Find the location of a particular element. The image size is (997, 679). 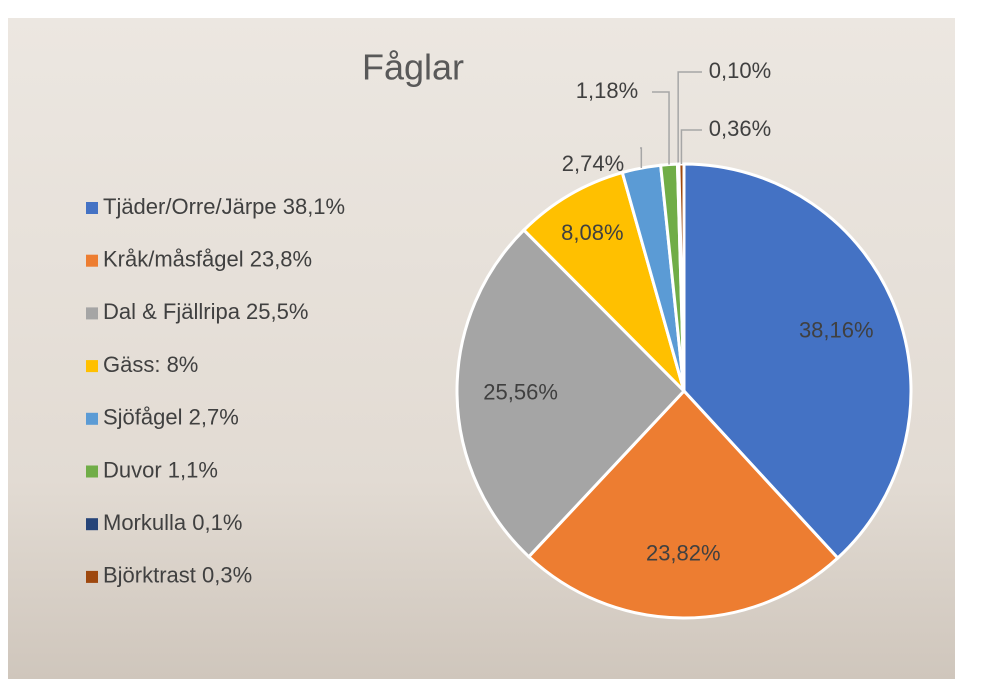

data-label: 38,16% is located at coordinates (836, 329).